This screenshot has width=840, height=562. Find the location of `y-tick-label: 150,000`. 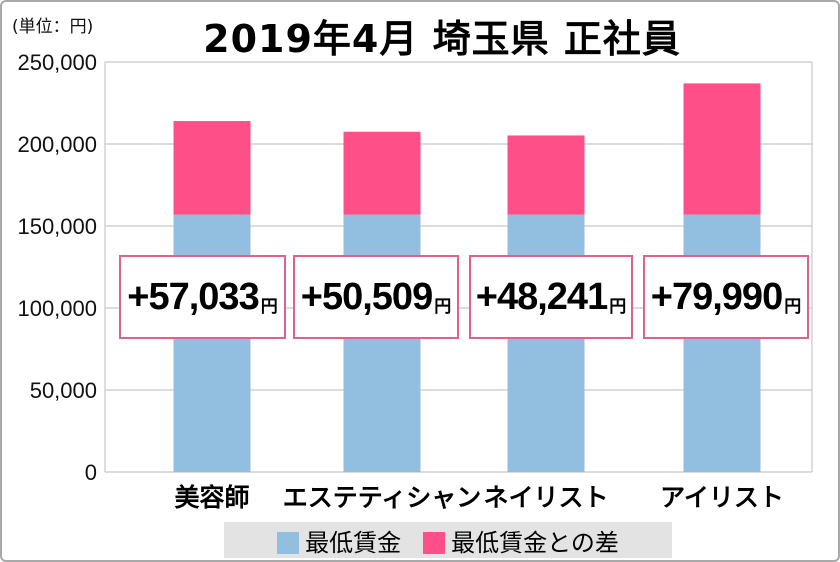

y-tick-label: 150,000 is located at coordinates (57, 226).